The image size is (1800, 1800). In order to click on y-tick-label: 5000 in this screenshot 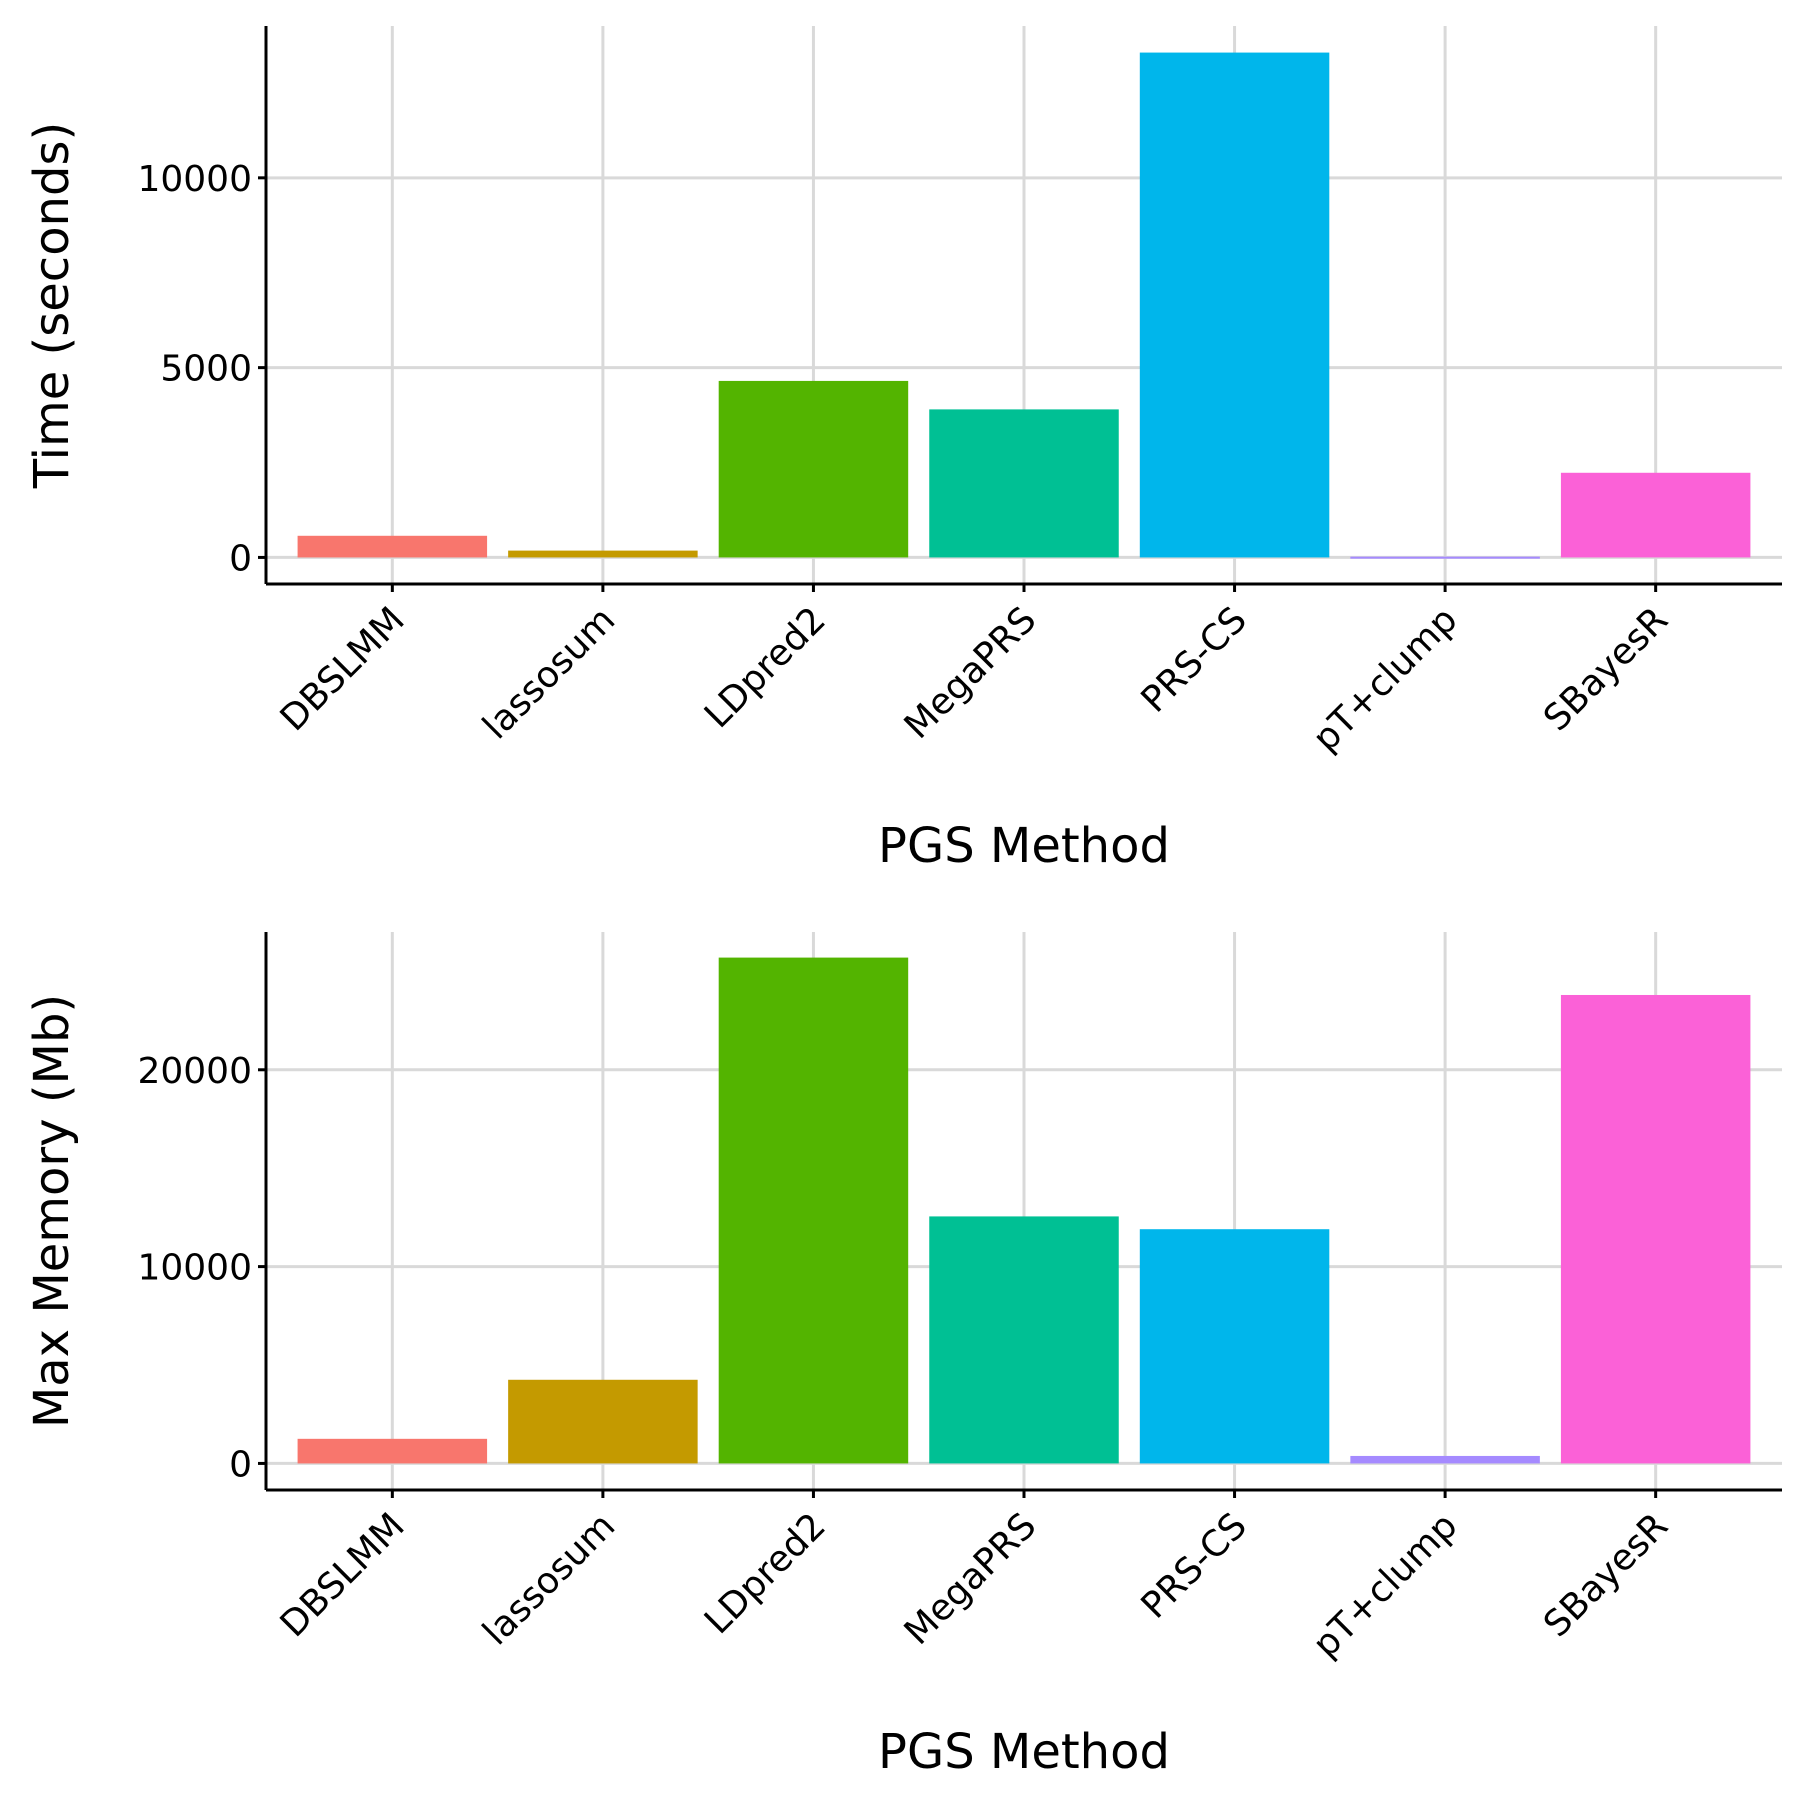, I will do `click(206, 369)`.